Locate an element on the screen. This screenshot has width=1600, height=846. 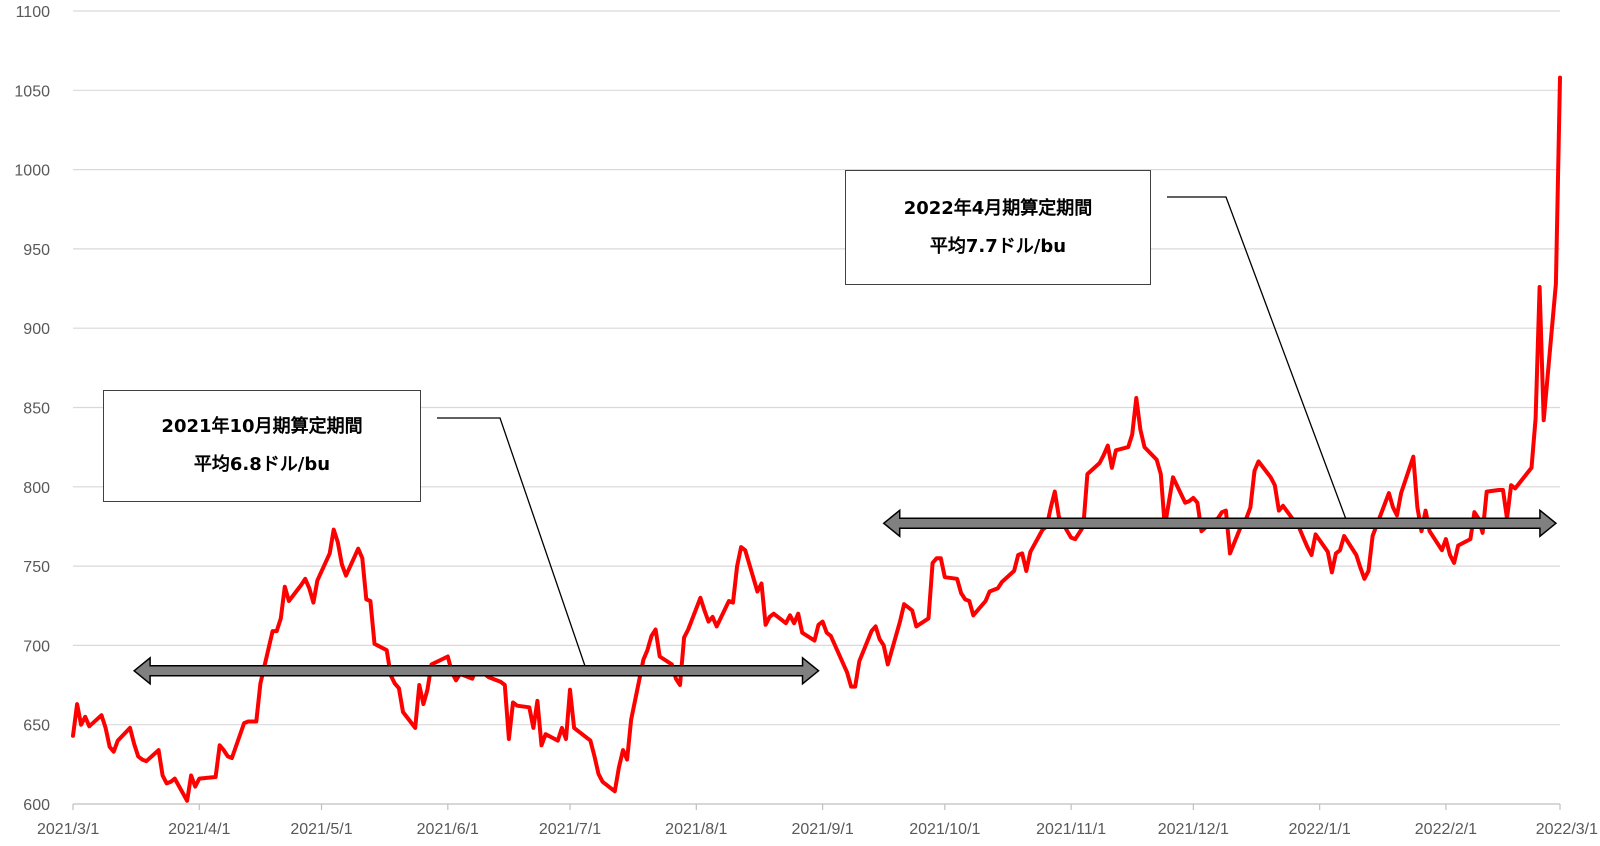
callout-2022-title: 2022年4月期算定期間 is located at coordinates (998, 208).